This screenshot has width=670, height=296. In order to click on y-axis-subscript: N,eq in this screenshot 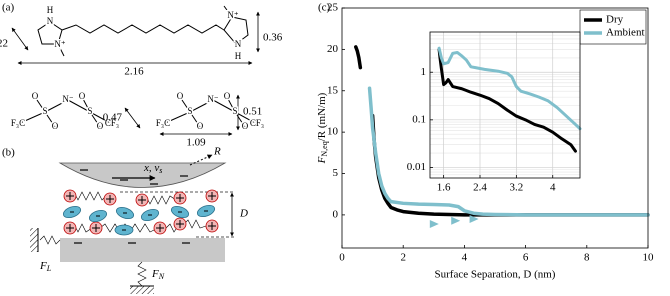, I will do `click(324, 148)`.